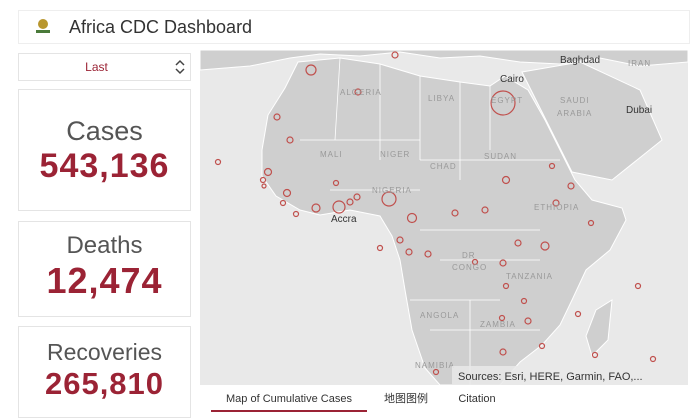  I want to click on recoveries-card: Recoveries 265,810, so click(104, 372).